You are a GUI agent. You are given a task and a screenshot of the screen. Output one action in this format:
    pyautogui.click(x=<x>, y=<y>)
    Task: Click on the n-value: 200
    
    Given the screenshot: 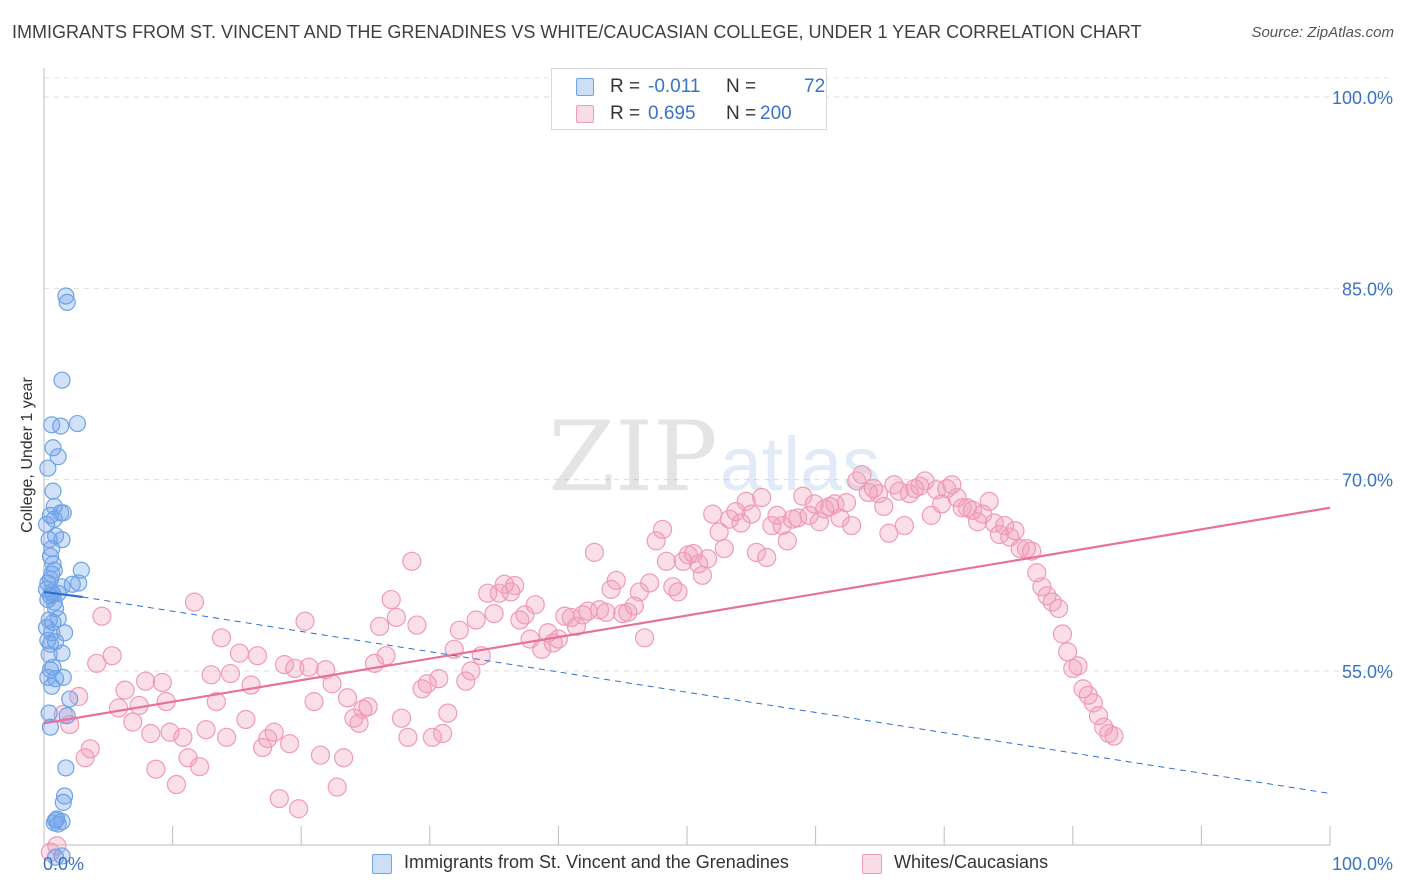 What is the action you would take?
    pyautogui.click(x=776, y=113)
    